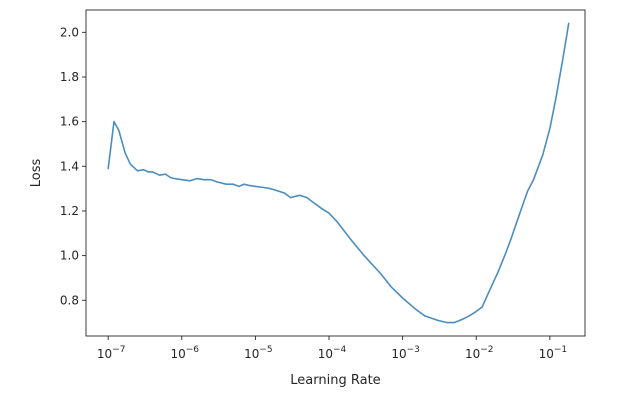 This screenshot has height=400, width=638. Describe the element at coordinates (69, 166) in the screenshot. I see `y-tick-label: 1.4` at that location.